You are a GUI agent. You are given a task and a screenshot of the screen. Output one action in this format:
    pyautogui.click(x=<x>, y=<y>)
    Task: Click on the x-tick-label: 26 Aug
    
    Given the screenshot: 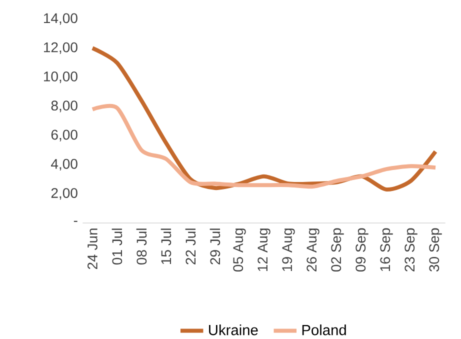 What is the action you would take?
    pyautogui.click(x=313, y=250)
    